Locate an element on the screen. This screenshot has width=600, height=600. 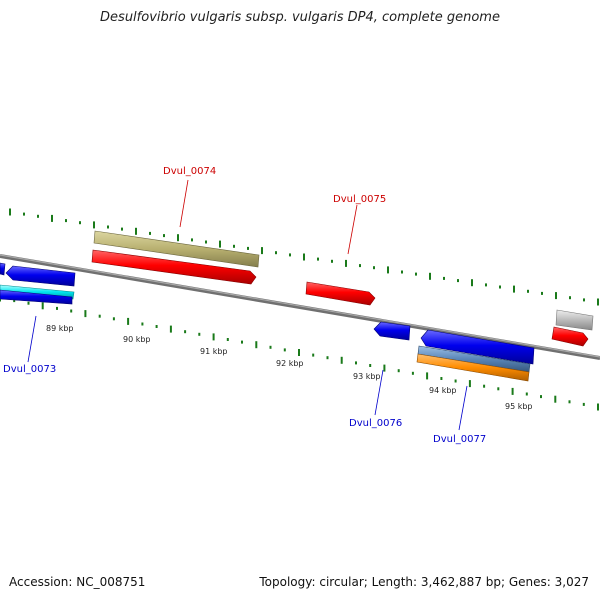
grey-feature-right-edge is located at coordinates (574, 320).